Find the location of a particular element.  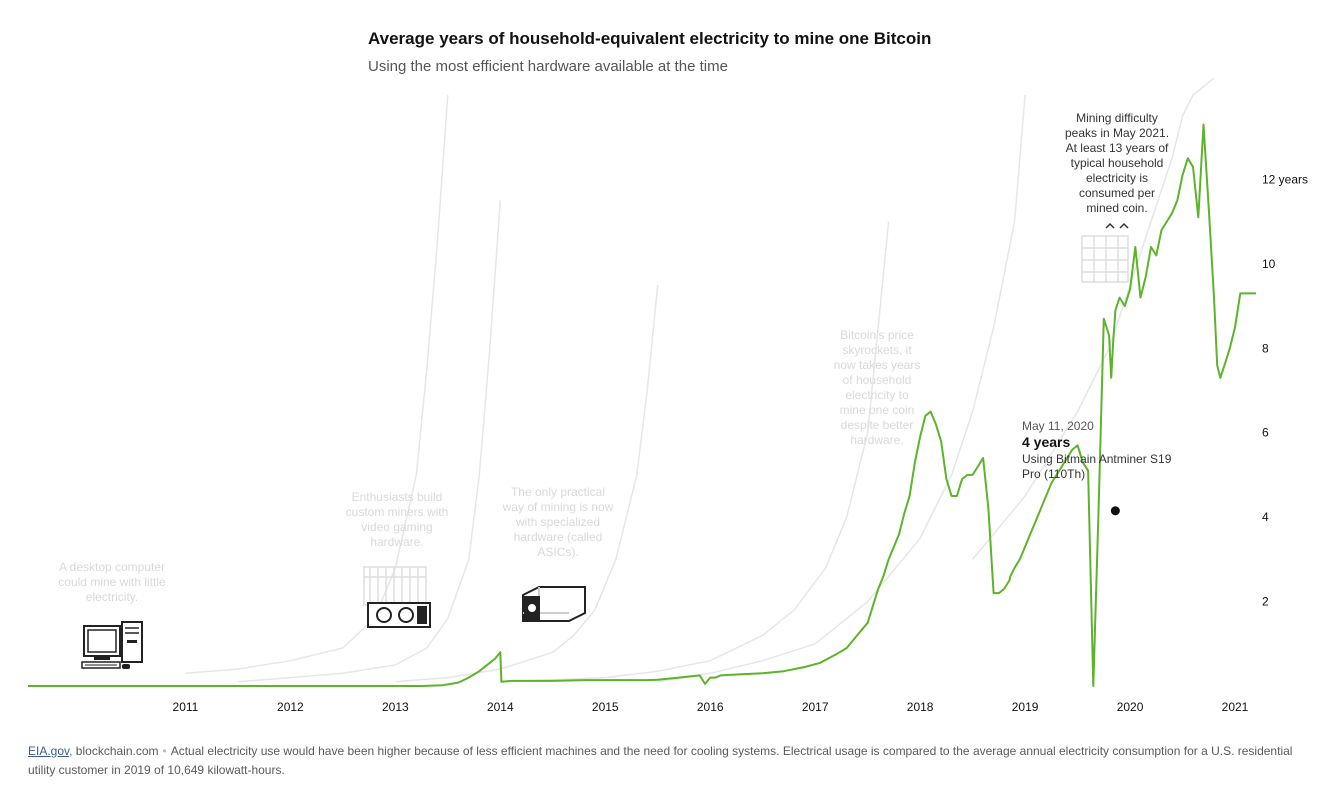

peak-annotation-line-3: At least 13 years of is located at coordinates (1117, 148).